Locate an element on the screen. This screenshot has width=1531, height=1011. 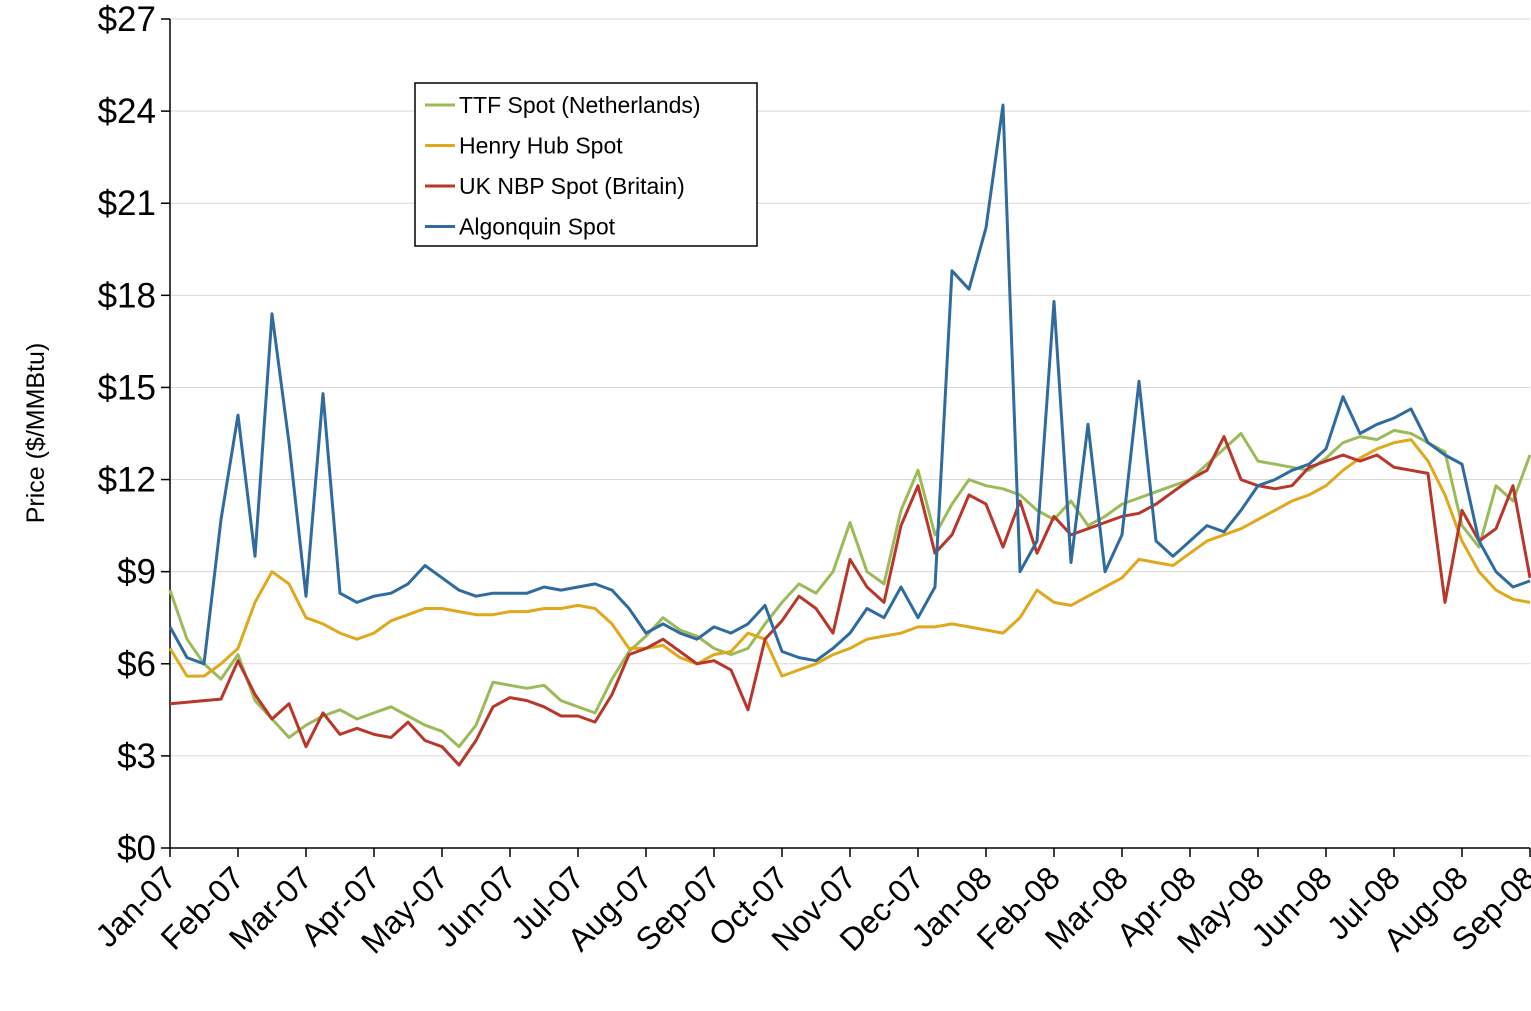
legend-label: TTF Spot (Netherlands) is located at coordinates (580, 105).